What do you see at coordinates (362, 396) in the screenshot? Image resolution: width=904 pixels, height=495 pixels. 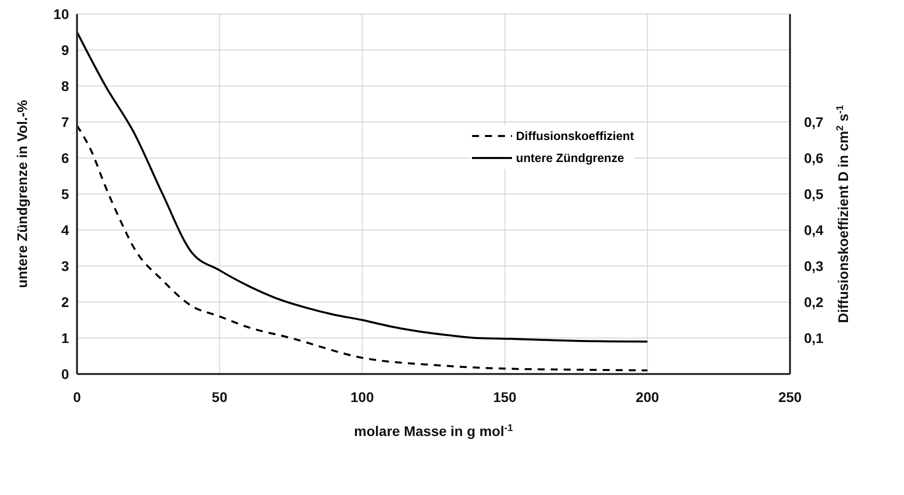 I see `x-tick-label: 100` at bounding box center [362, 396].